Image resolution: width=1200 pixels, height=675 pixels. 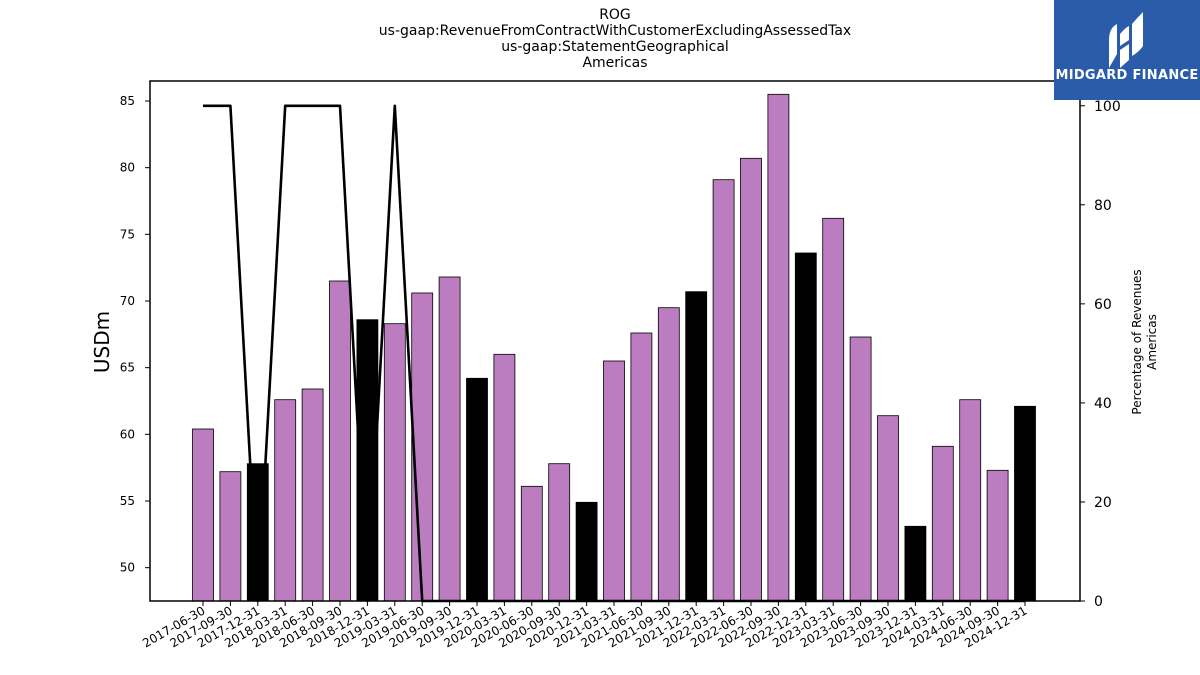 What do you see at coordinates (1103, 305) in the screenshot?
I see `y2-tick-label: 60` at bounding box center [1103, 305].